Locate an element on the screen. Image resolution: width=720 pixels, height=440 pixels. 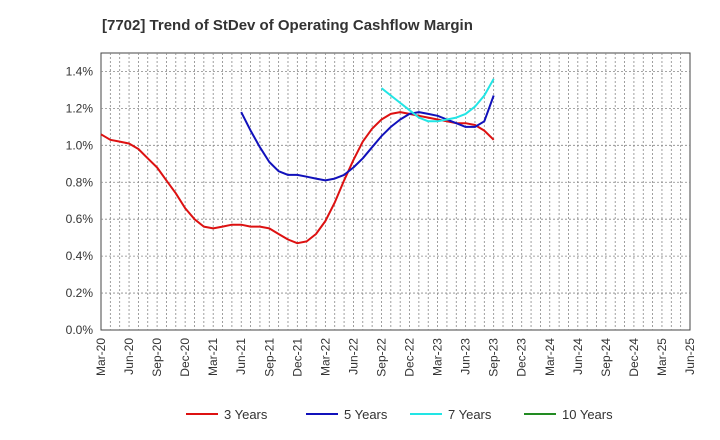
x-tick-label: Sep-20 is located at coordinates (157, 357).